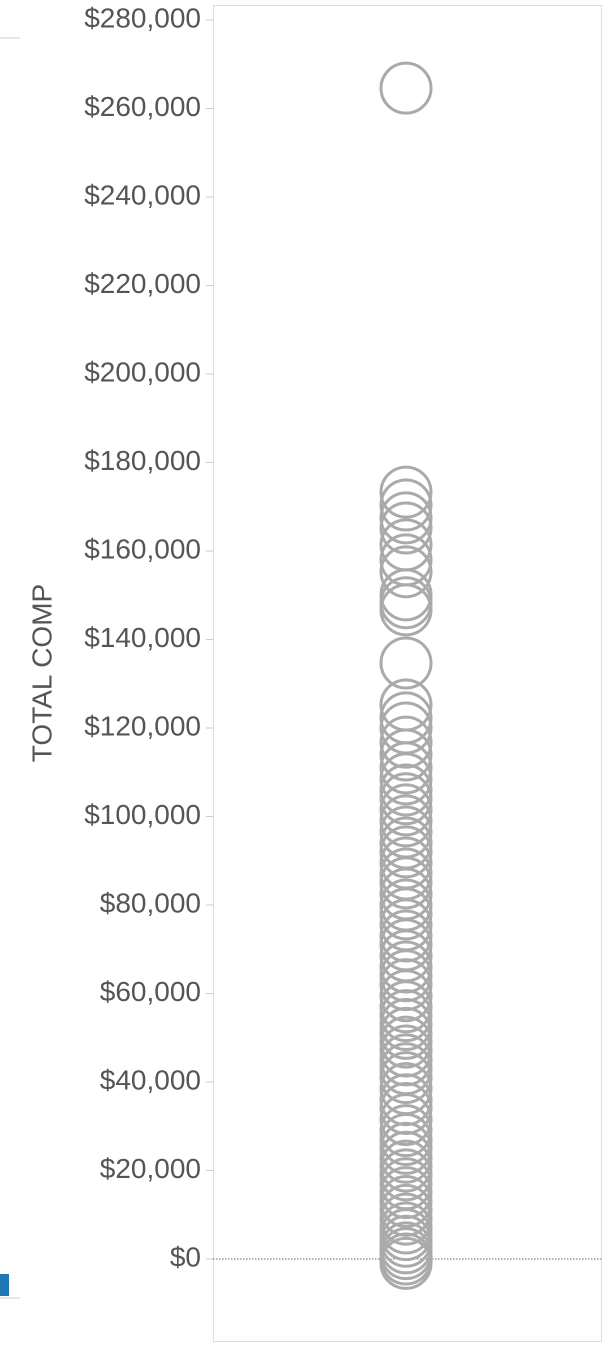  What do you see at coordinates (150, 1168) in the screenshot?
I see `y-tick-label: $20,000` at bounding box center [150, 1168].